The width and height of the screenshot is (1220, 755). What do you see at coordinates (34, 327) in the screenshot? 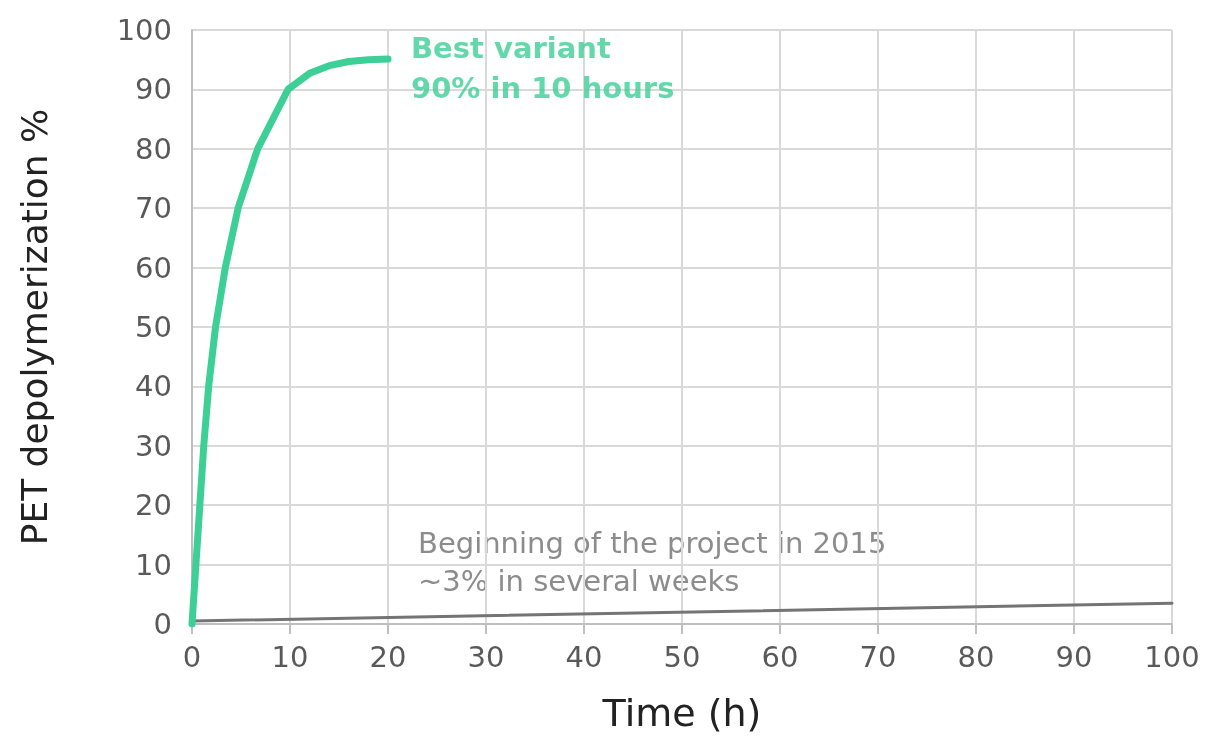
I see `y-axis-title: PET depolymerization %` at bounding box center [34, 327].